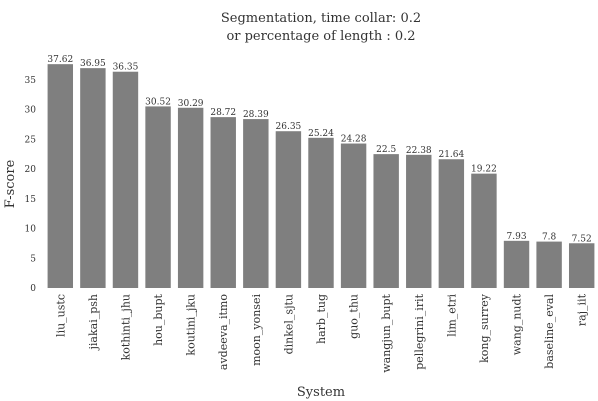 This screenshot has height=401, width=598. I want to click on x-tick-label: koutini_jku, so click(191, 325).